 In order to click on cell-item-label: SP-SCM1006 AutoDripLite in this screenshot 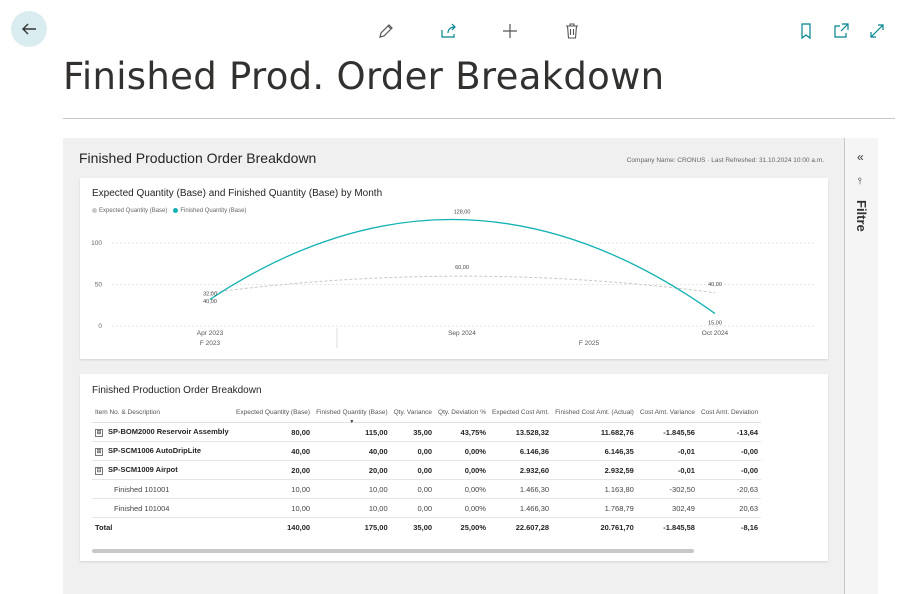, I will do `click(155, 451)`.